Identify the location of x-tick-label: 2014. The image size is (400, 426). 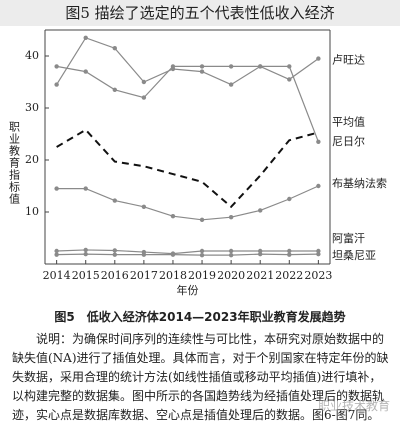
(57, 275).